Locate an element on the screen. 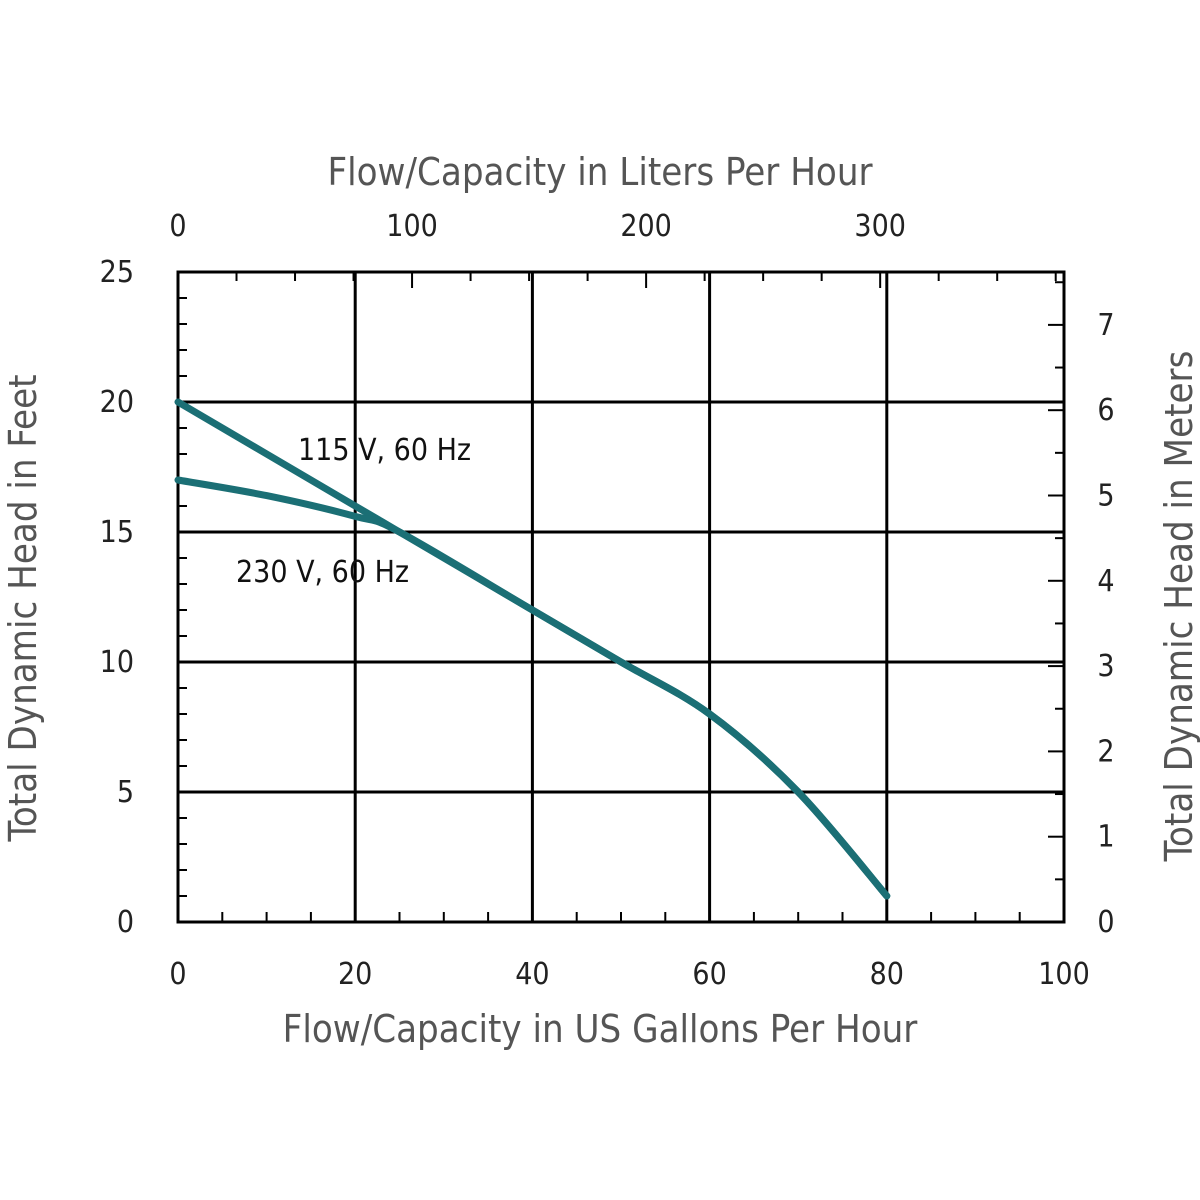 The height and width of the screenshot is (1200, 1200). y-right-tick-label-5: 5 is located at coordinates (1105, 495).